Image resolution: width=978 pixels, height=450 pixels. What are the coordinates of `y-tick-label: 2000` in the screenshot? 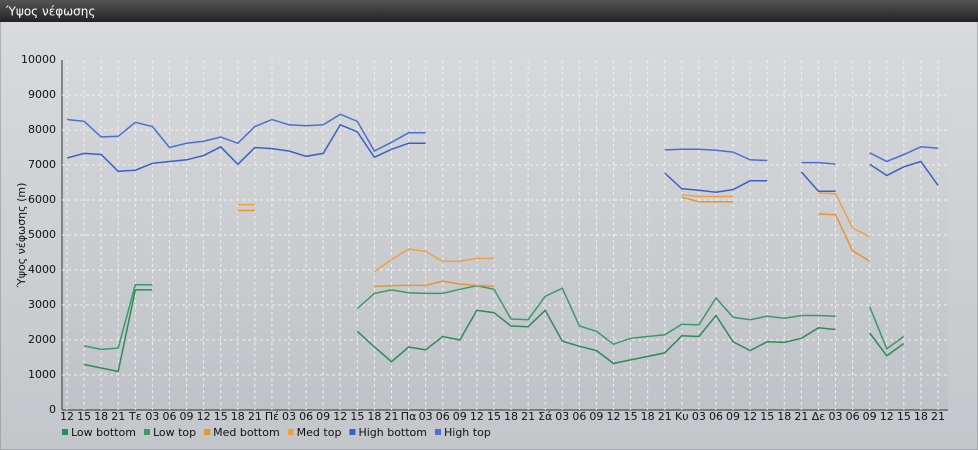 It's located at (42, 339).